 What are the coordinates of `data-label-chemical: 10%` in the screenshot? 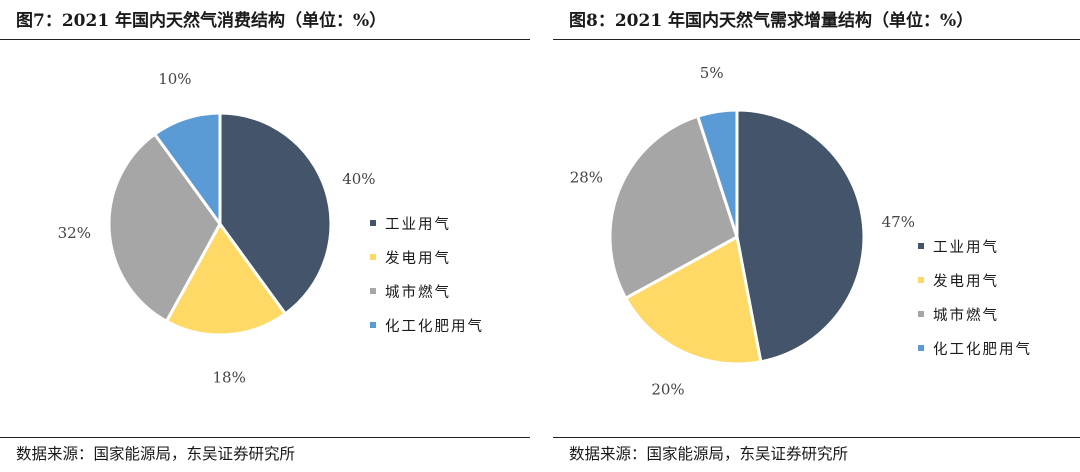 It's located at (174, 79).